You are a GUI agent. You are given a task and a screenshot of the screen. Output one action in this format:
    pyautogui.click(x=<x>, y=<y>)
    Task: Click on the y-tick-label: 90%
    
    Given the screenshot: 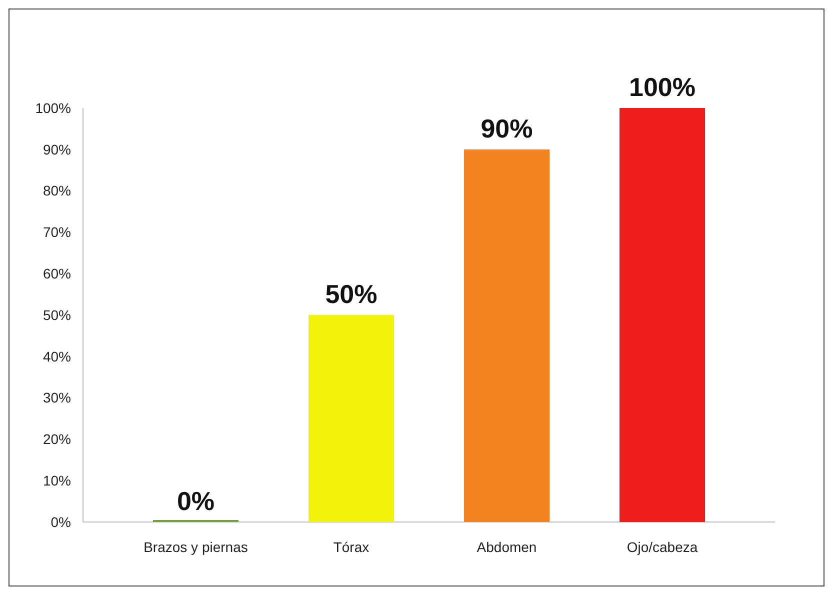 What is the action you would take?
    pyautogui.click(x=56, y=149)
    